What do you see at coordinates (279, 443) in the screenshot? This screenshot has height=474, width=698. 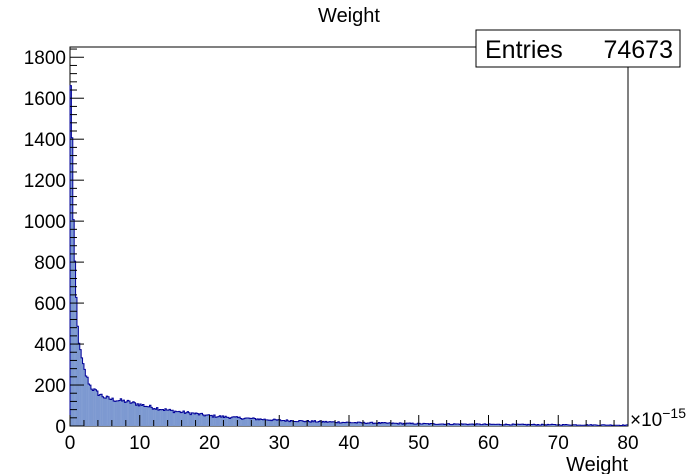 I see `x-tick-label: 30` at bounding box center [279, 443].